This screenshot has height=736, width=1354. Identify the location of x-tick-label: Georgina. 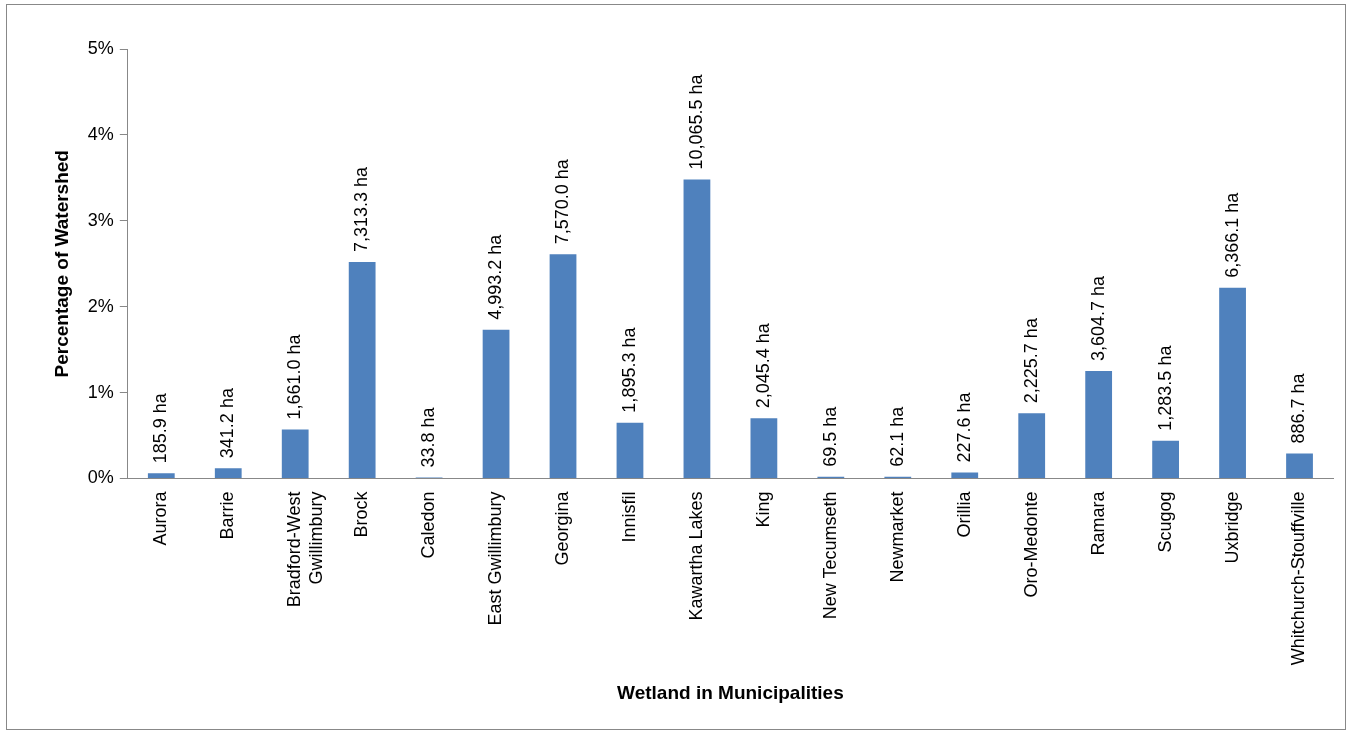
(561, 528).